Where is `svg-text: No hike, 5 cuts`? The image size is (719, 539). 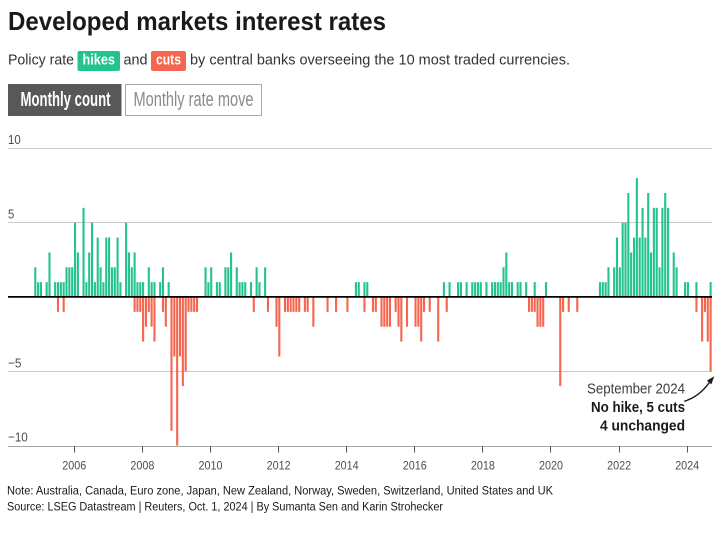 svg-text: No hike, 5 cuts is located at coordinates (638, 407).